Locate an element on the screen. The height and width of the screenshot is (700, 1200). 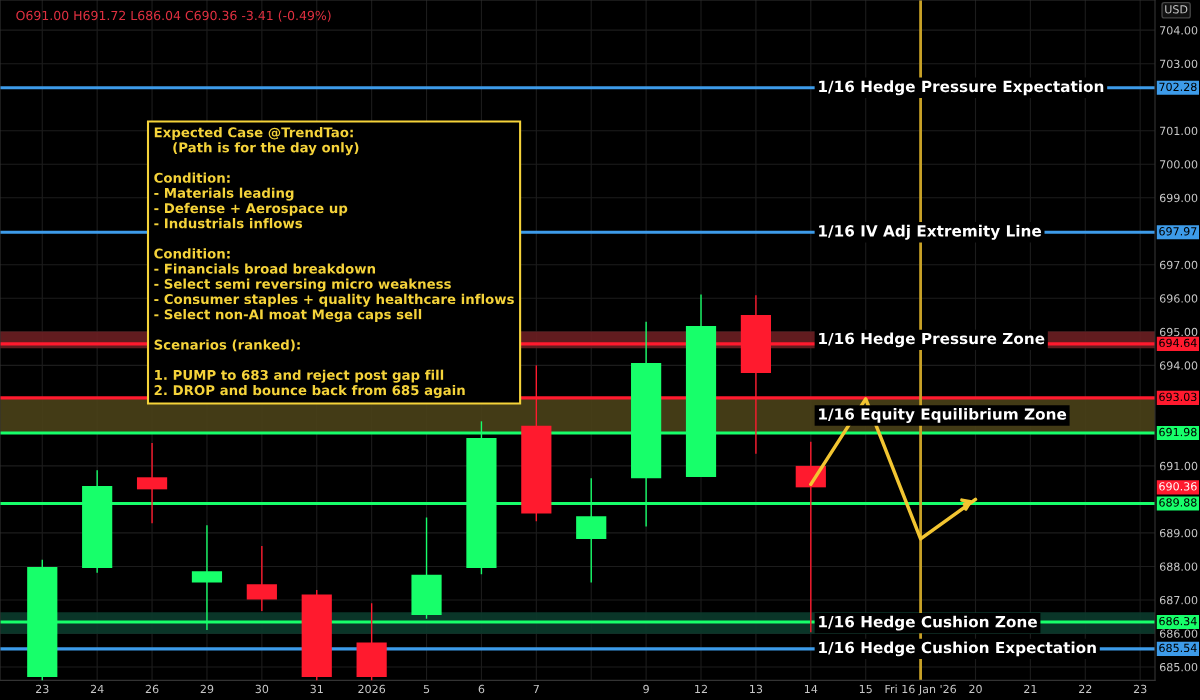
x-tick-label: 7 is located at coordinates (536, 689).